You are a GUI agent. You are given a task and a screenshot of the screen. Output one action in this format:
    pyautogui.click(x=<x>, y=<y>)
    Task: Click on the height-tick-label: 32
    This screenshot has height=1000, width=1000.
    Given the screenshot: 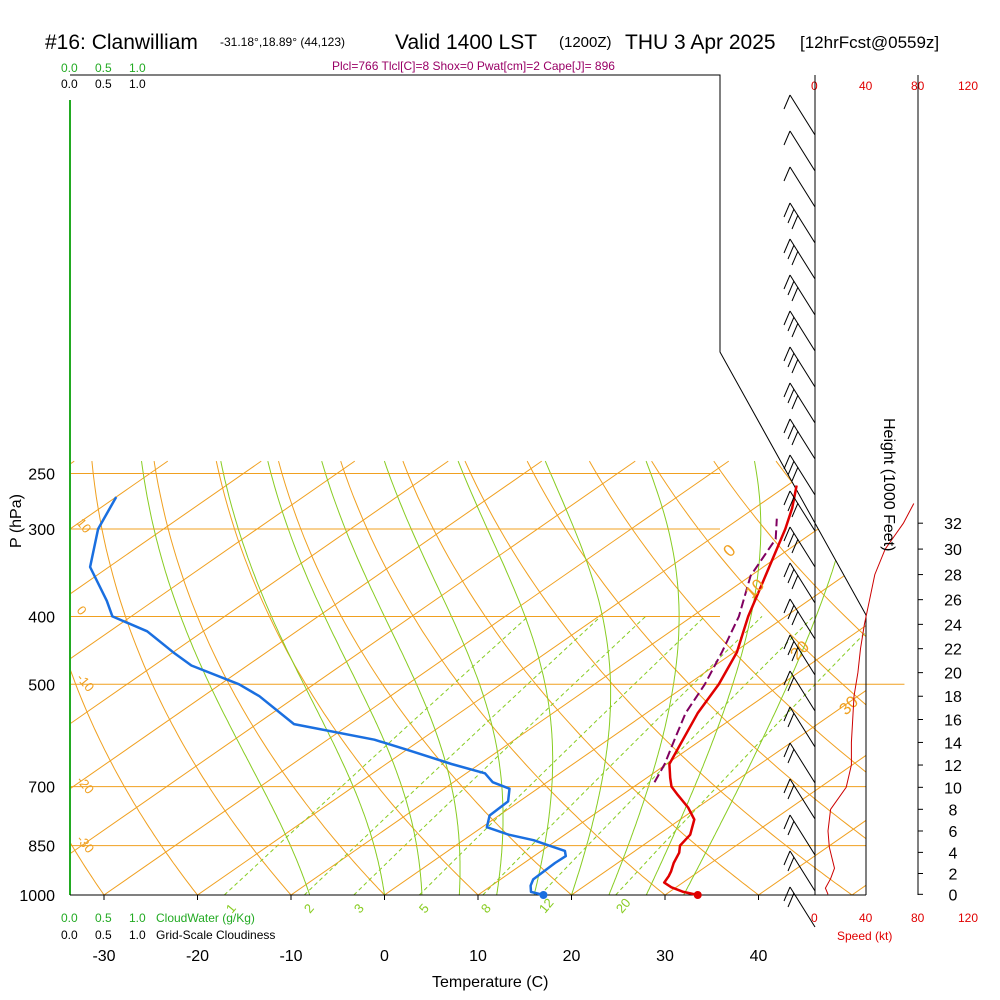 What is the action you would take?
    pyautogui.click(x=953, y=524)
    